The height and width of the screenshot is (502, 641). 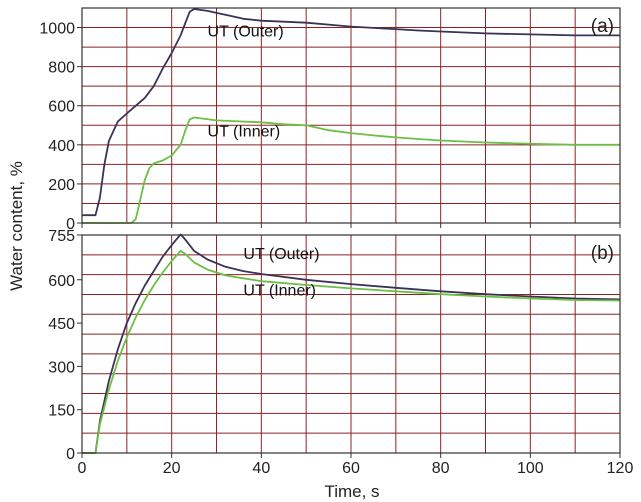 I want to click on x-tick-label: 120, so click(x=620, y=468).